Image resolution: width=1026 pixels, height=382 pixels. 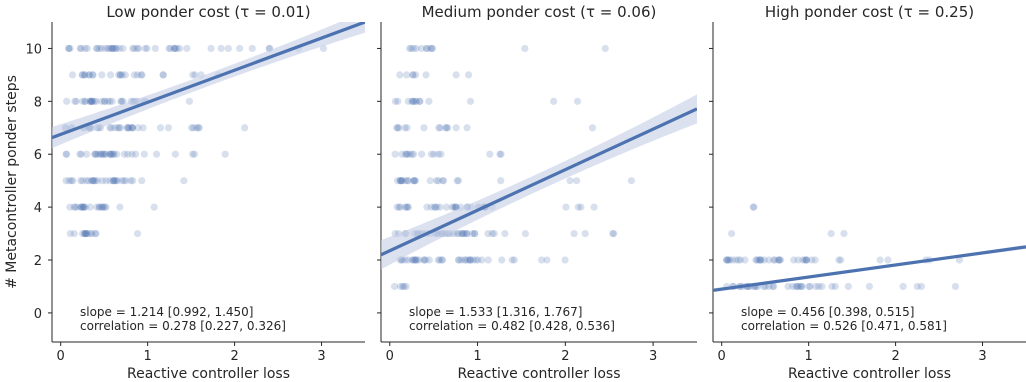 I want to click on y-tick-label: 0, so click(x=38, y=314).